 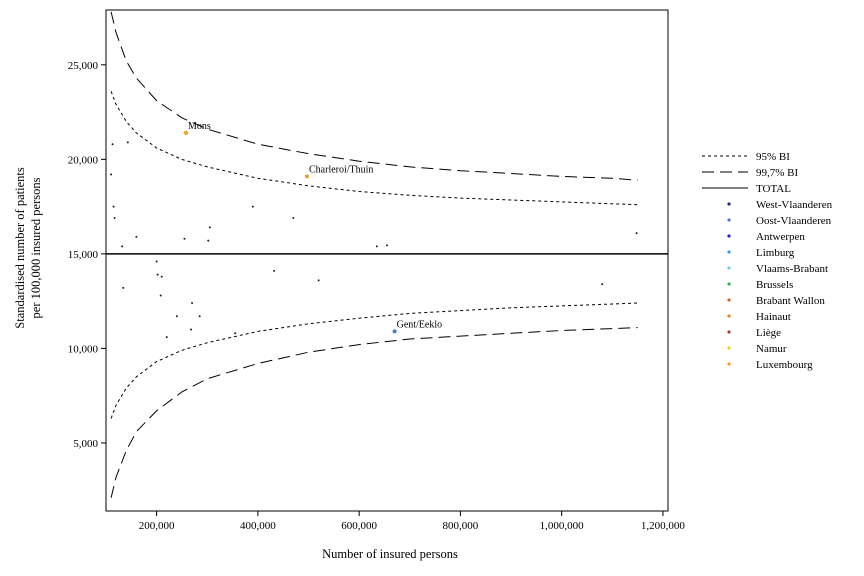 What do you see at coordinates (794, 205) in the screenshot?
I see `legend-label: West-Vlaanderen` at bounding box center [794, 205].